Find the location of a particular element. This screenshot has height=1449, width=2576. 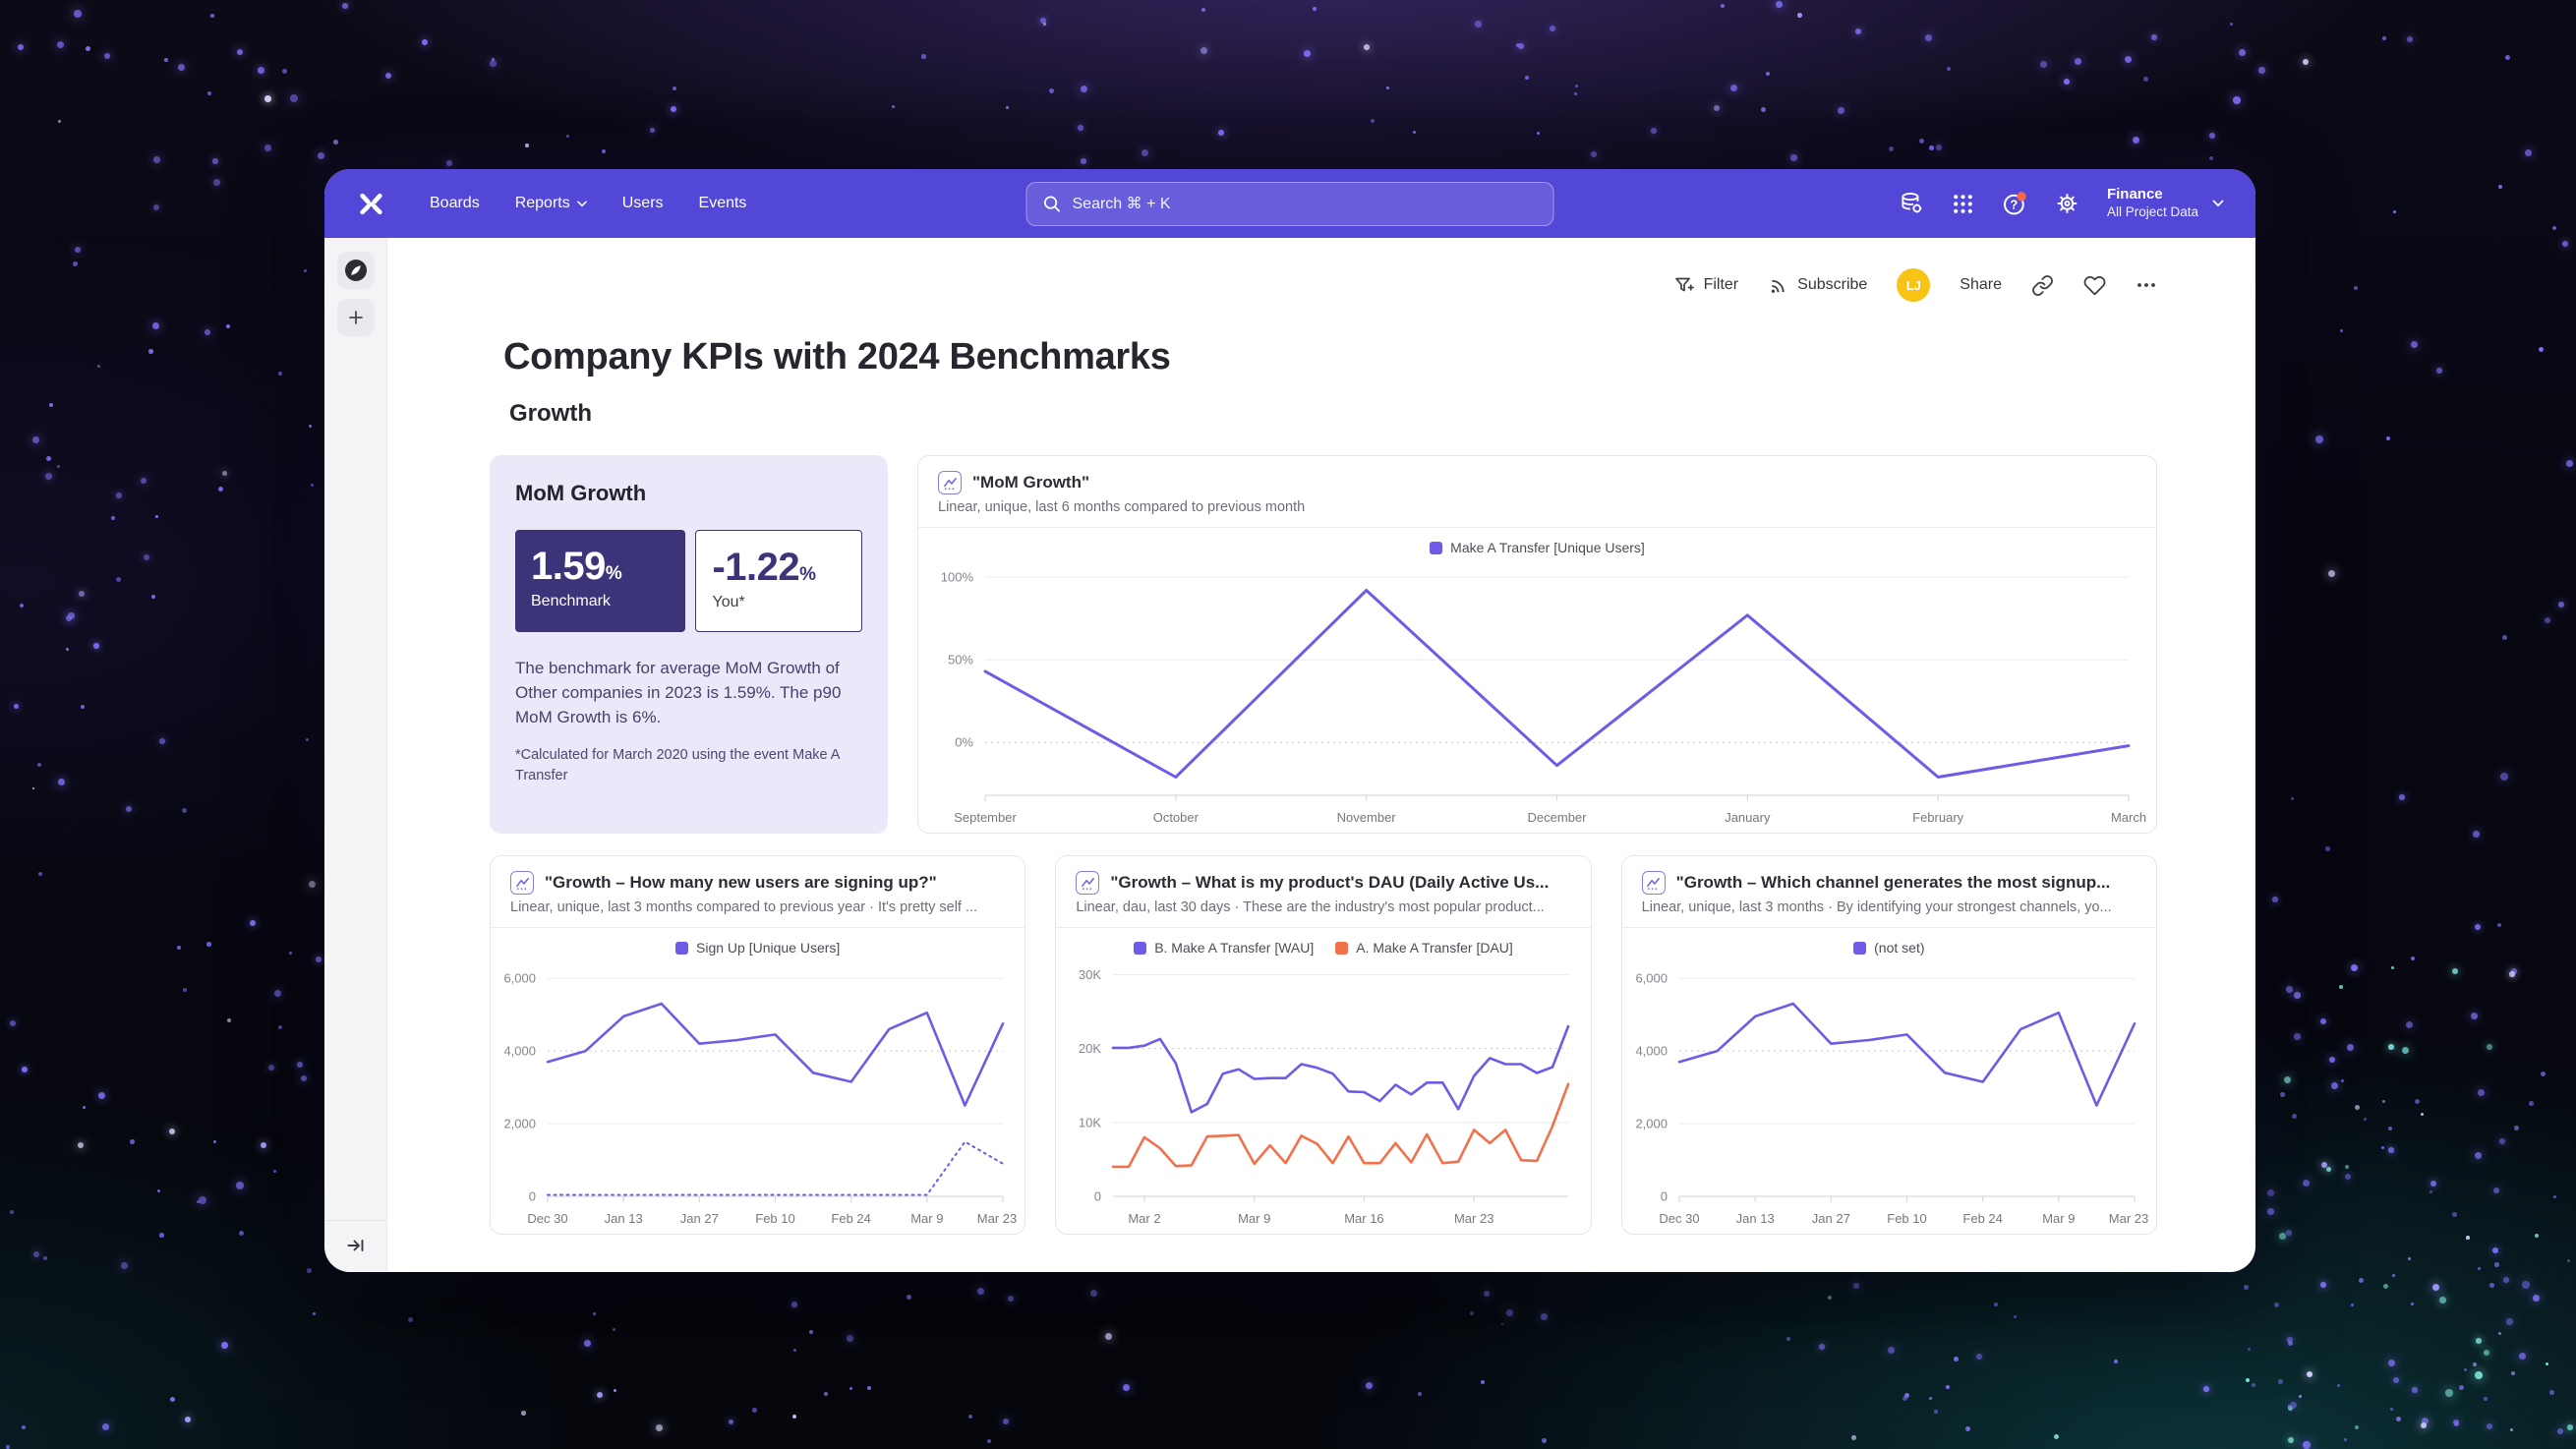

svg-text: 4,000 is located at coordinates (1651, 1051).